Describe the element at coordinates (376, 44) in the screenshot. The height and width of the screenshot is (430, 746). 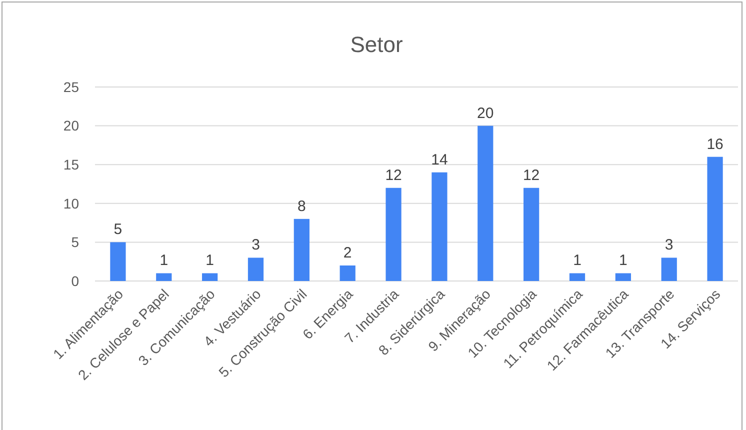
I see `chart-title: Setor` at that location.